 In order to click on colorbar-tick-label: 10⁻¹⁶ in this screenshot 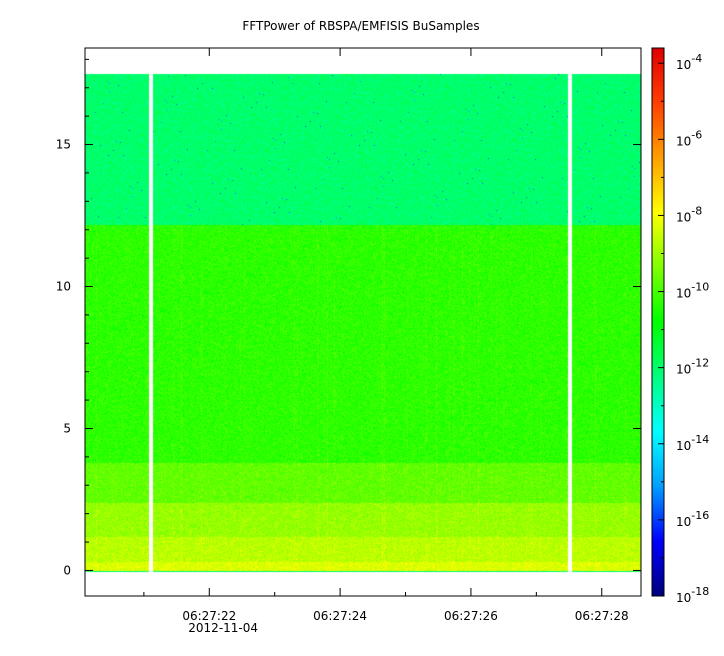, I will do `click(692, 519)`.